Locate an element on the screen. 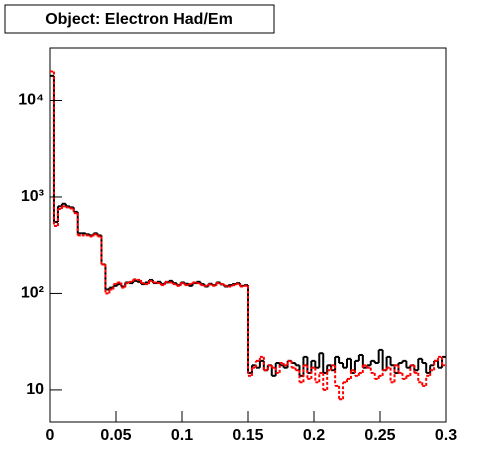 The image size is (496, 472). y-tick-label: 10 is located at coordinates (35, 389).